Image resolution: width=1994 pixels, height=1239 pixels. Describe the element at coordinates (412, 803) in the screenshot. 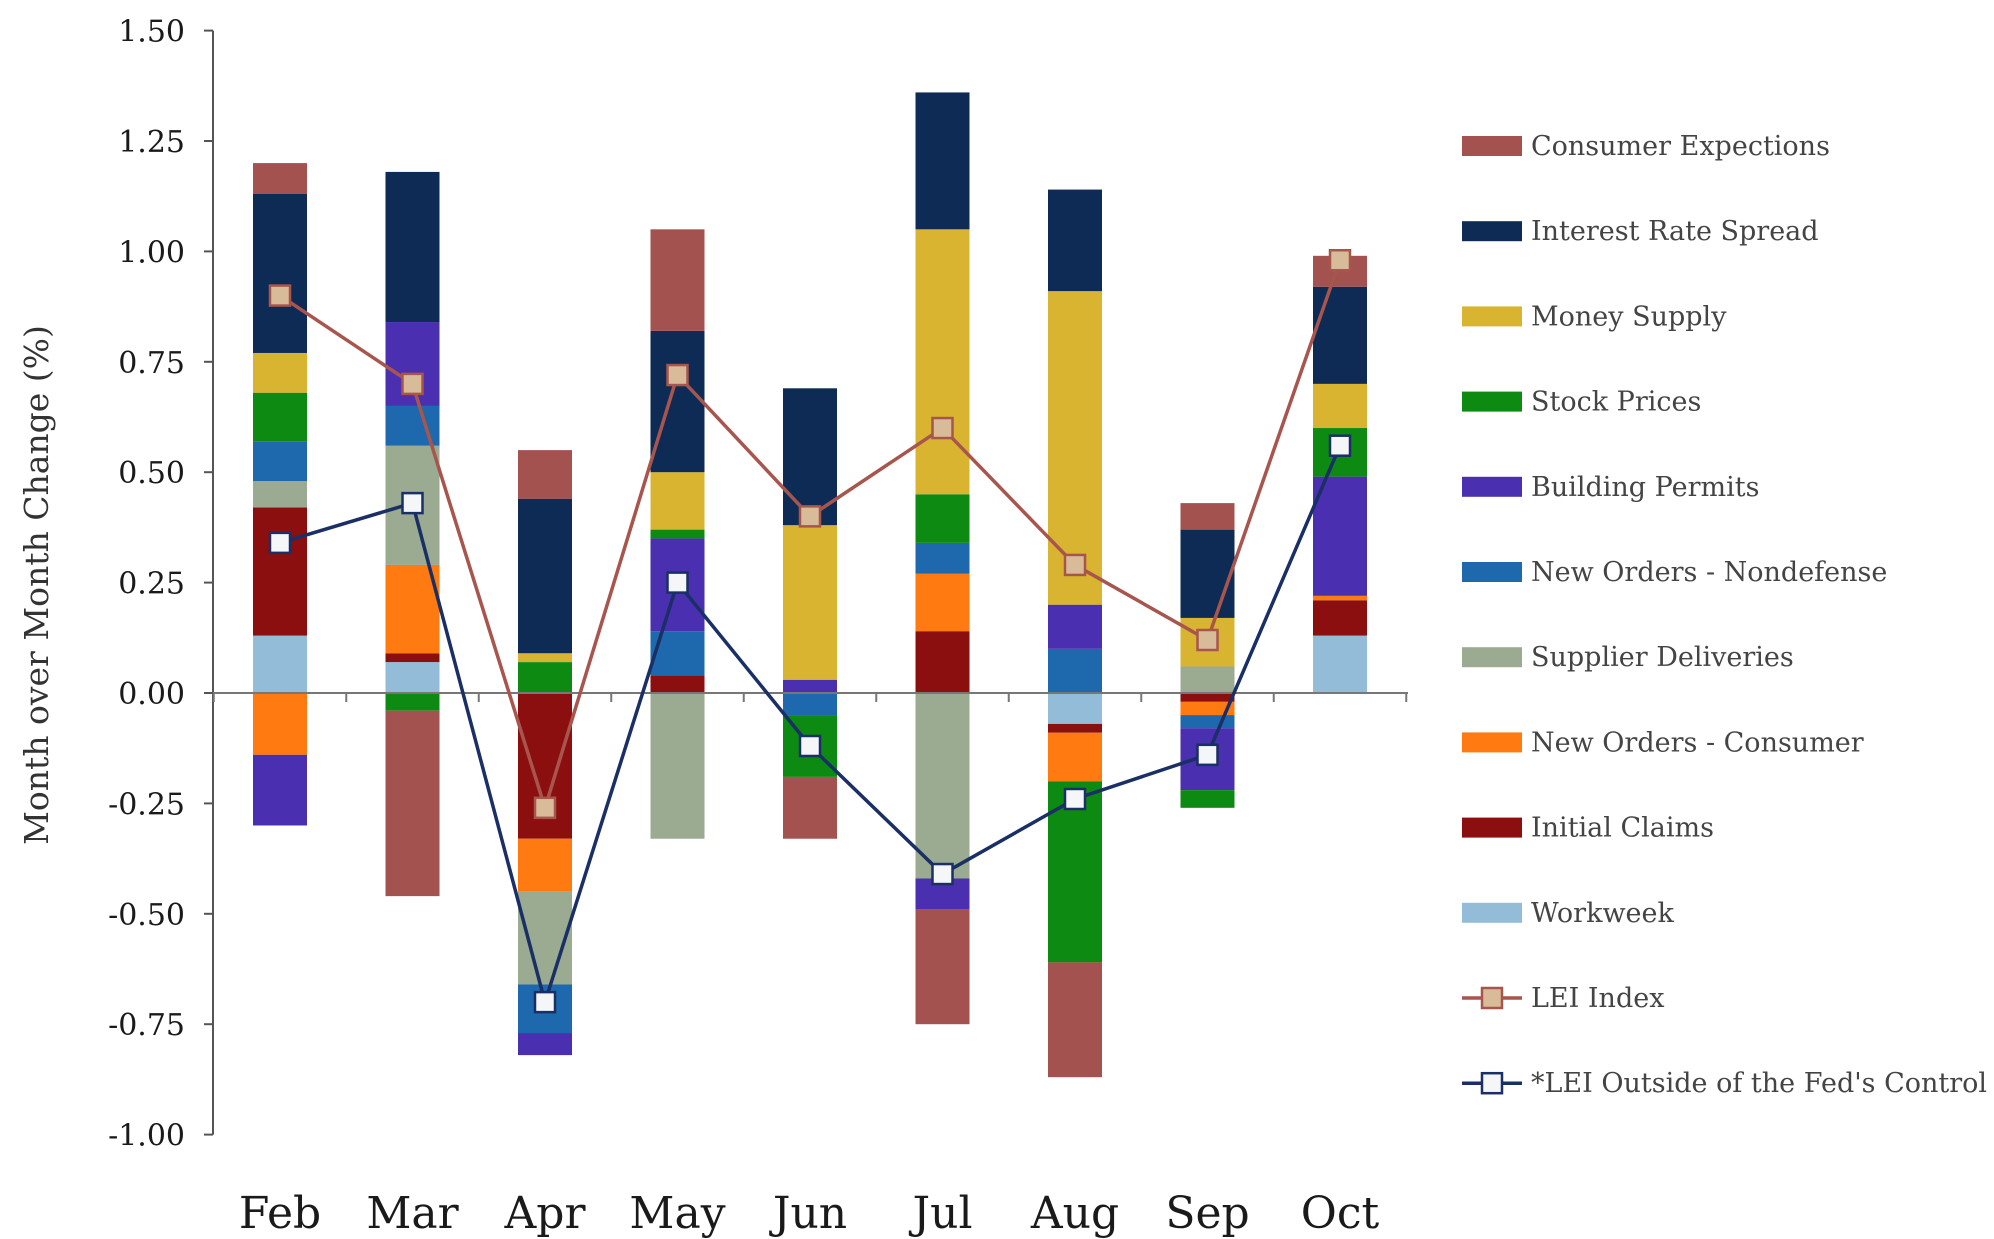

I see `bar-consumer-expections-mar` at that location.